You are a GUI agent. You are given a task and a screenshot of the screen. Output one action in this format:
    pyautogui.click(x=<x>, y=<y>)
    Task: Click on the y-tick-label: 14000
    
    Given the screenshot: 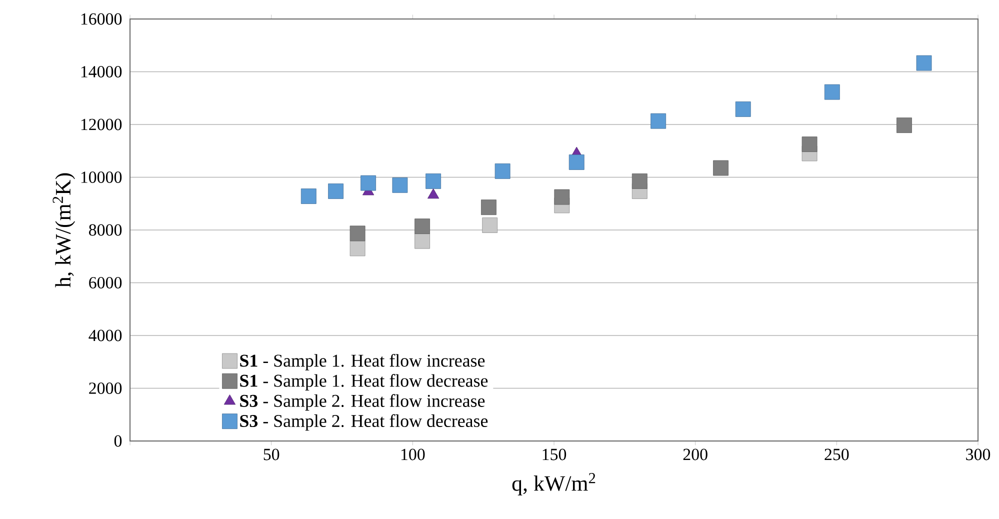 What is the action you would take?
    pyautogui.click(x=101, y=72)
    